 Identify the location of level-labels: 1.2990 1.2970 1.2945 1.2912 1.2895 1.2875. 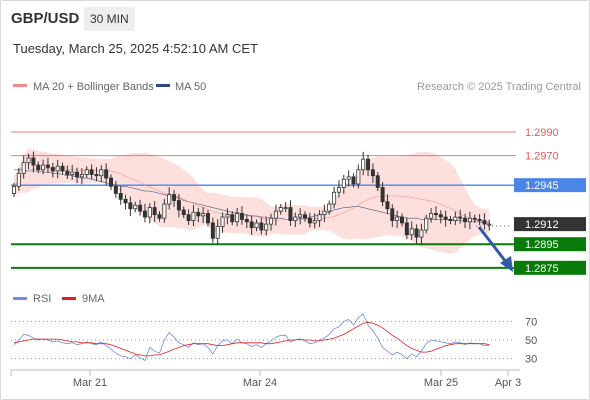
(550, 201).